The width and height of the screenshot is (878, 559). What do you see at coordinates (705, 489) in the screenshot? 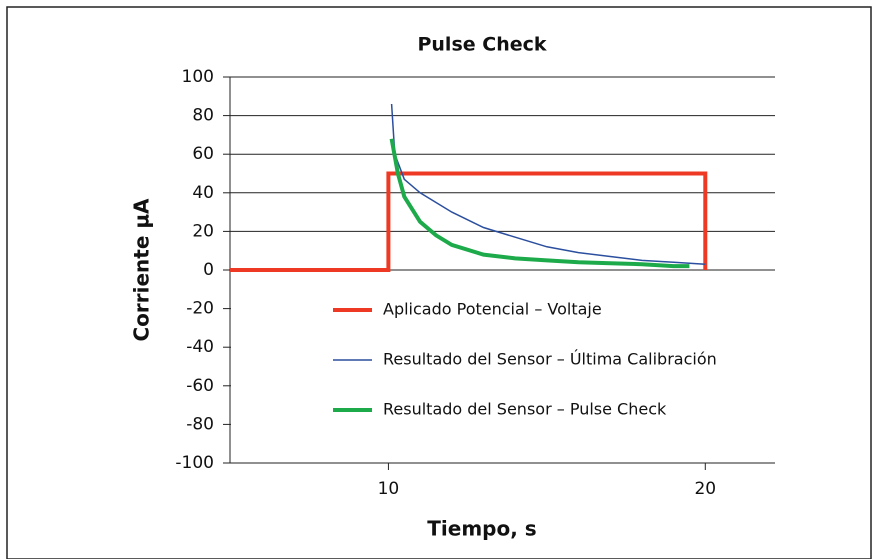
I see `x-tick-label: 20` at bounding box center [705, 489].